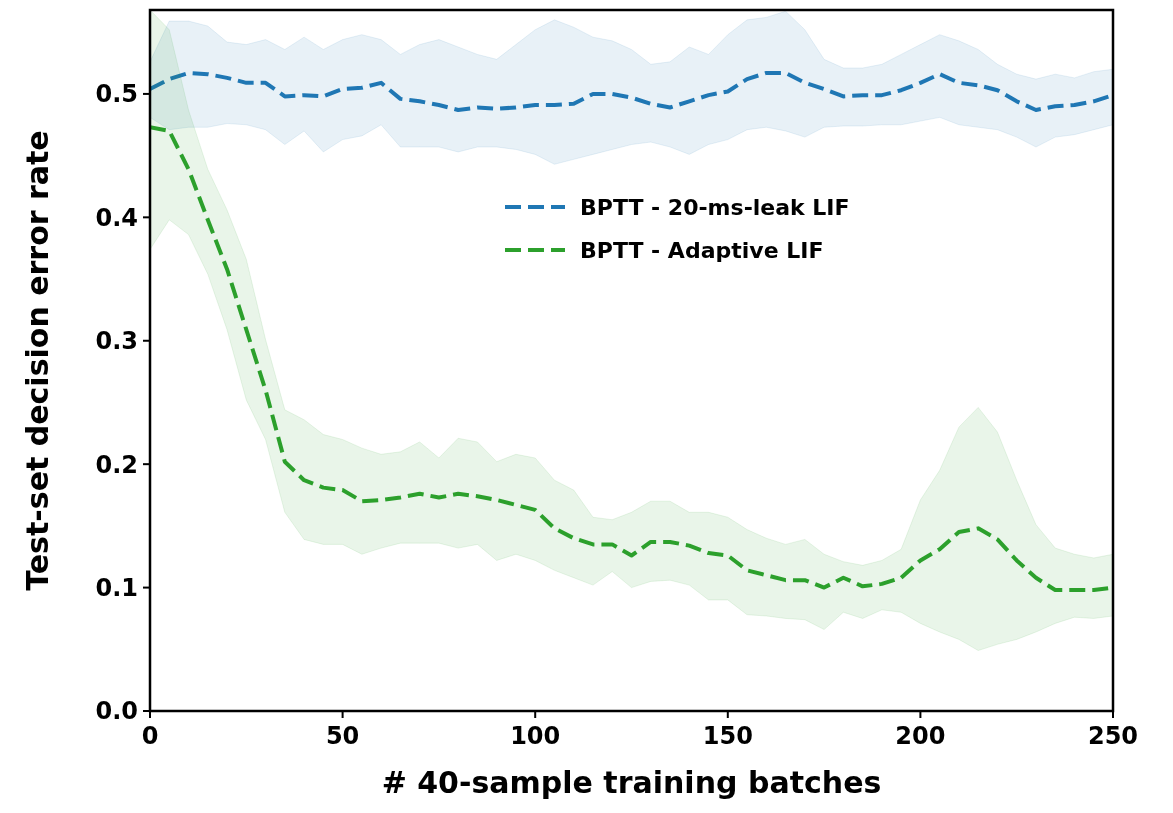 The width and height of the screenshot is (1173, 813). I want to click on y-tick-label: 0.5, so click(116, 94).